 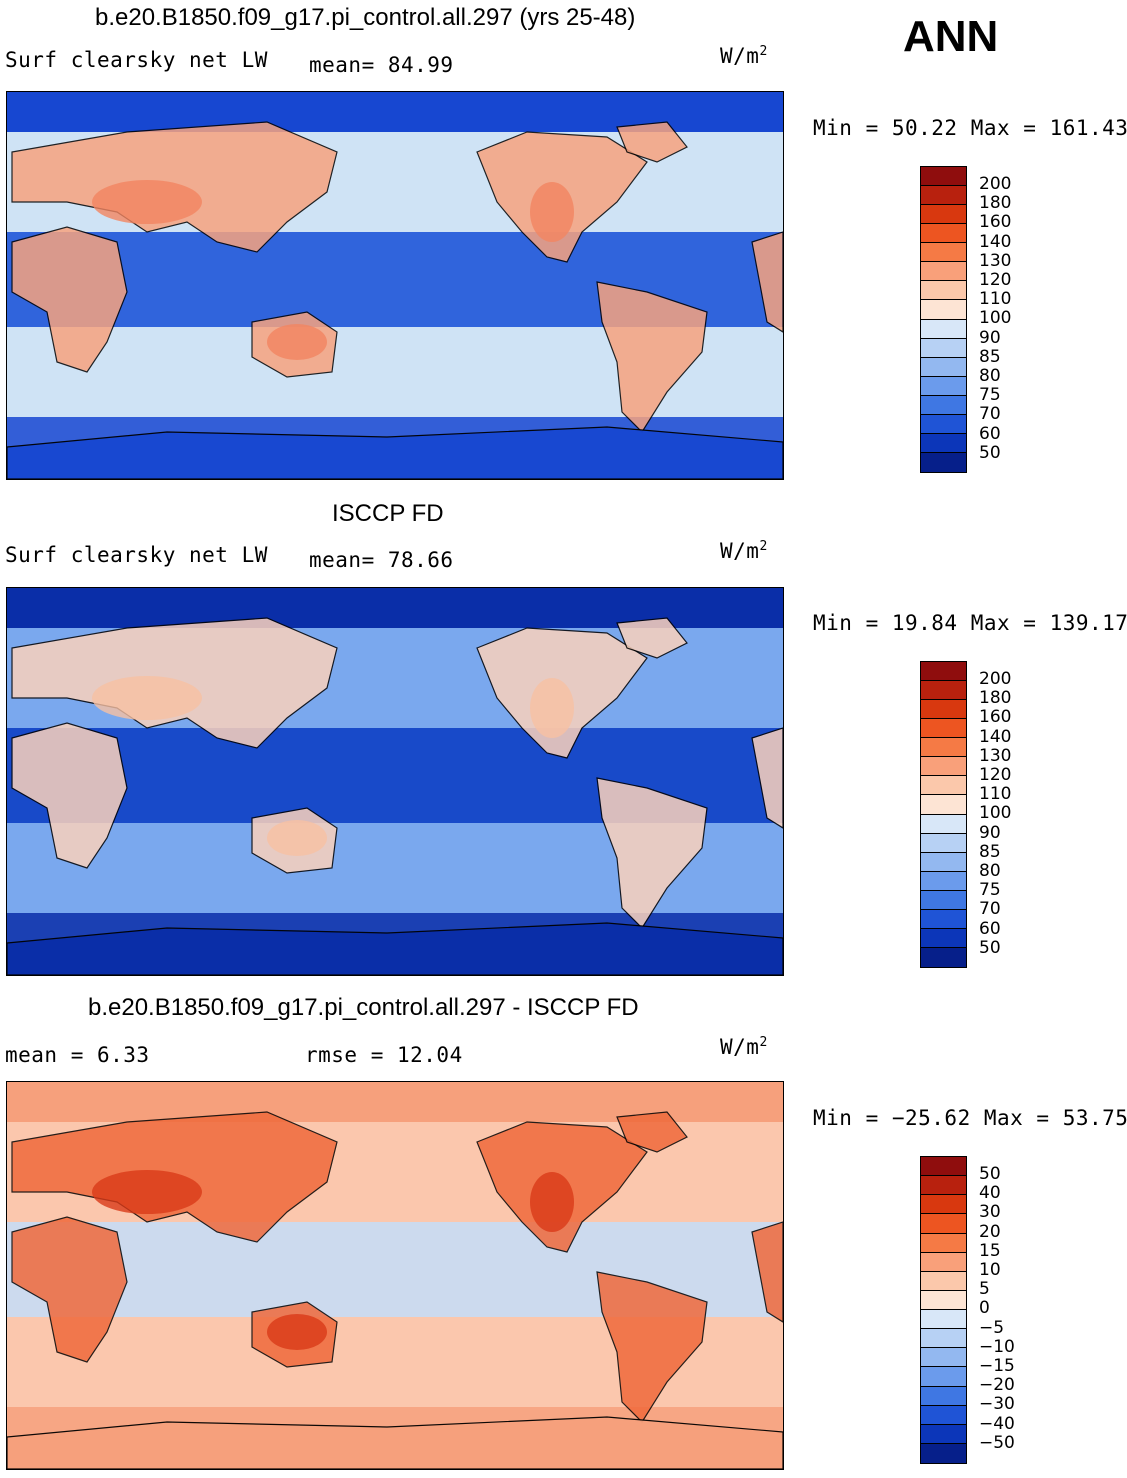 What do you see at coordinates (995, 794) in the screenshot?
I see `colorbar-label: 110` at bounding box center [995, 794].